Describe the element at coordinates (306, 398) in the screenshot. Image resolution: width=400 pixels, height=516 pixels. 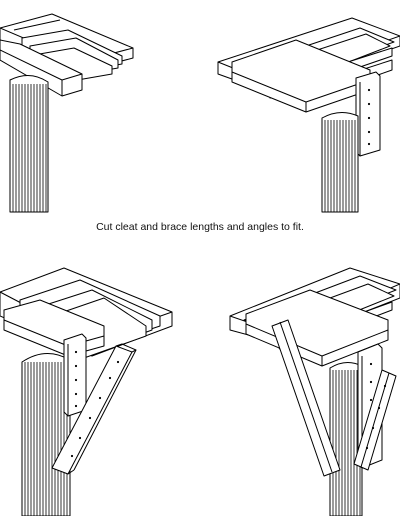
I see `left-brace` at that location.